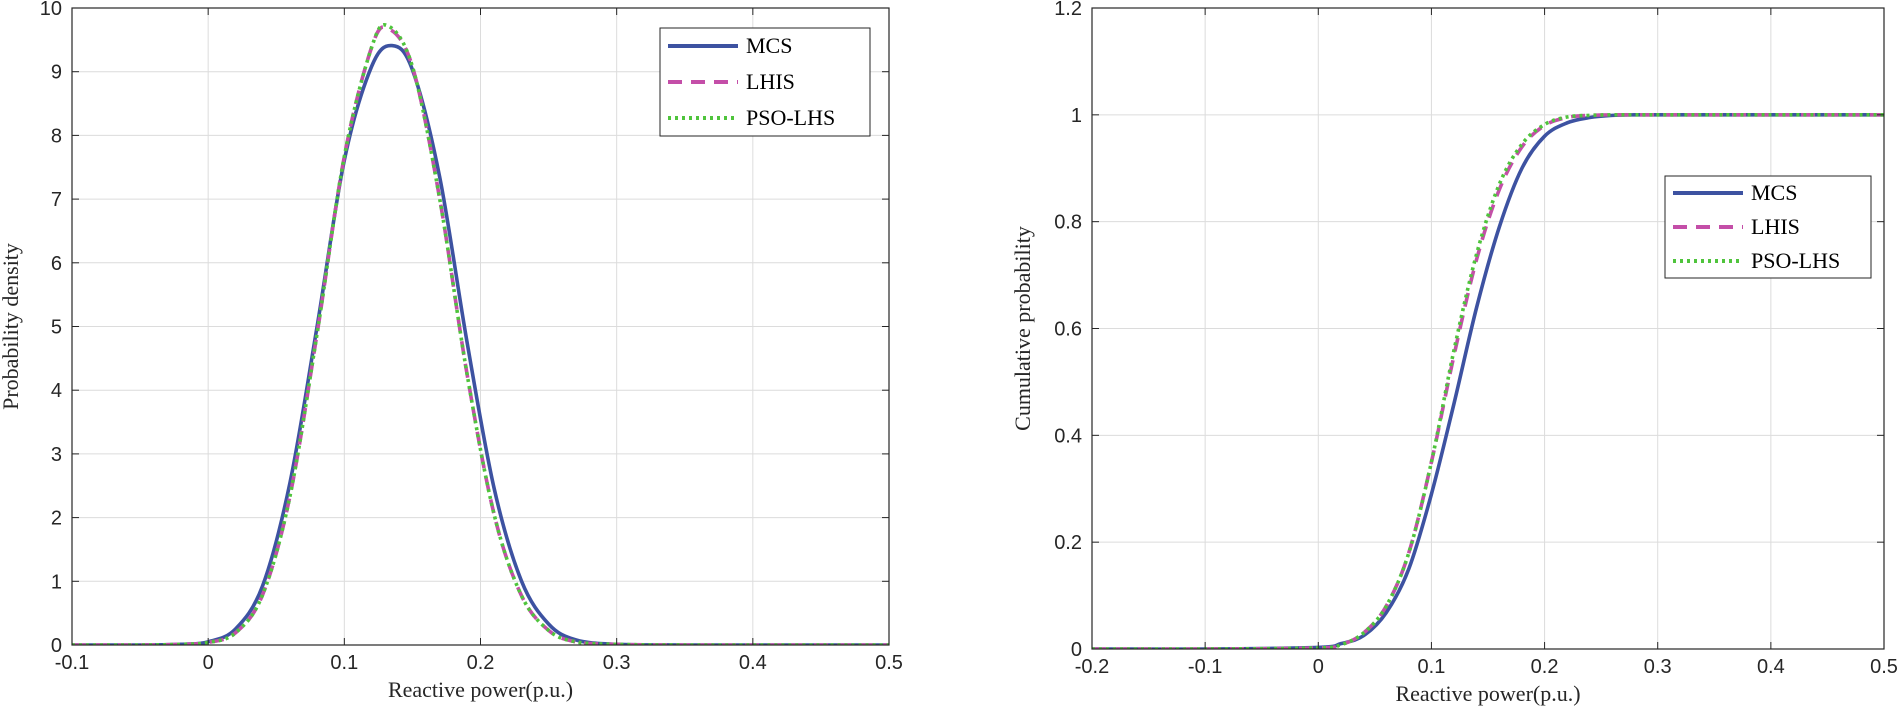 This screenshot has width=1900, height=725. What do you see at coordinates (1092, 667) in the screenshot?
I see `x-tick-label: -0.2` at bounding box center [1092, 667].